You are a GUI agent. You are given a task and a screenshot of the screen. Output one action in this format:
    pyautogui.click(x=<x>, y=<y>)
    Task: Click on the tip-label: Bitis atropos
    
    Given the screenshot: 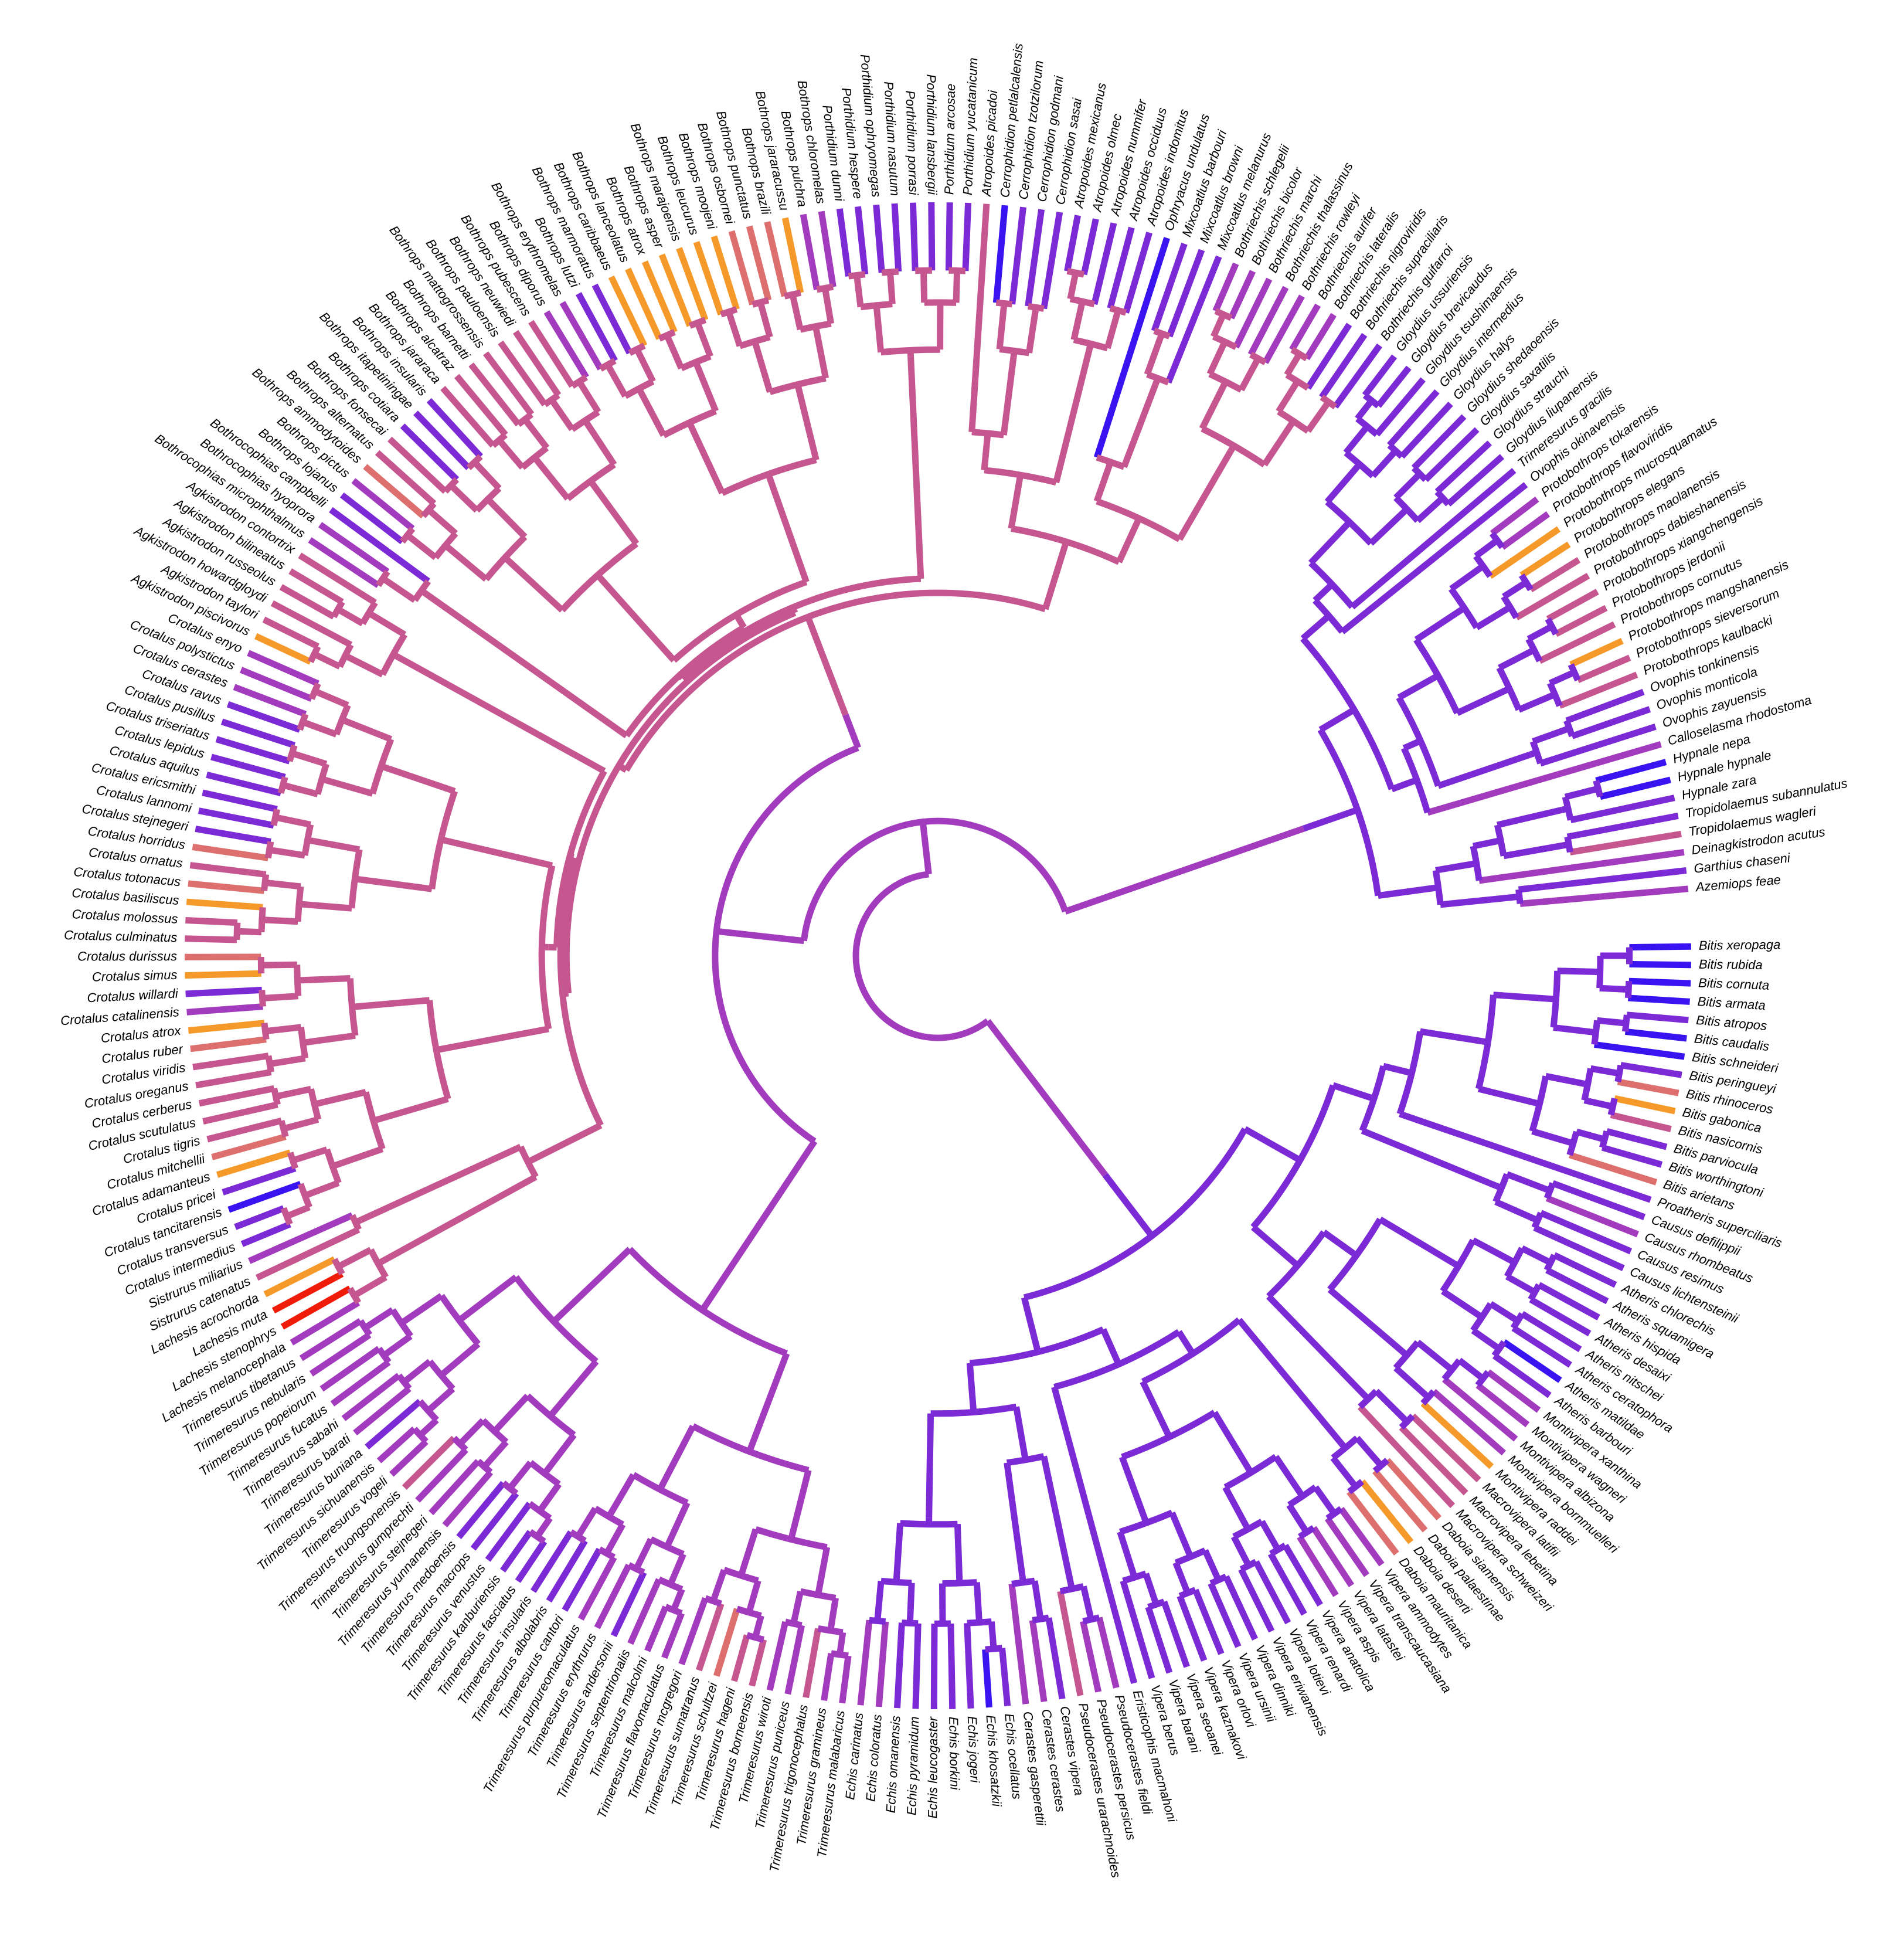 What is the action you would take?
    pyautogui.click(x=1731, y=1023)
    